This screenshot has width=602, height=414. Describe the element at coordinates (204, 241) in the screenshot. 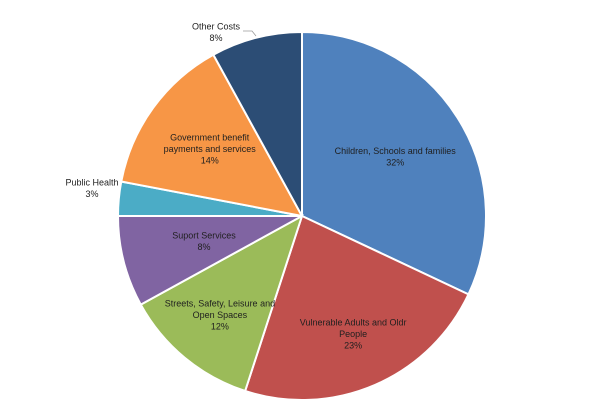

I see `slice-label-suport-services: Suport Services 8%` at that location.